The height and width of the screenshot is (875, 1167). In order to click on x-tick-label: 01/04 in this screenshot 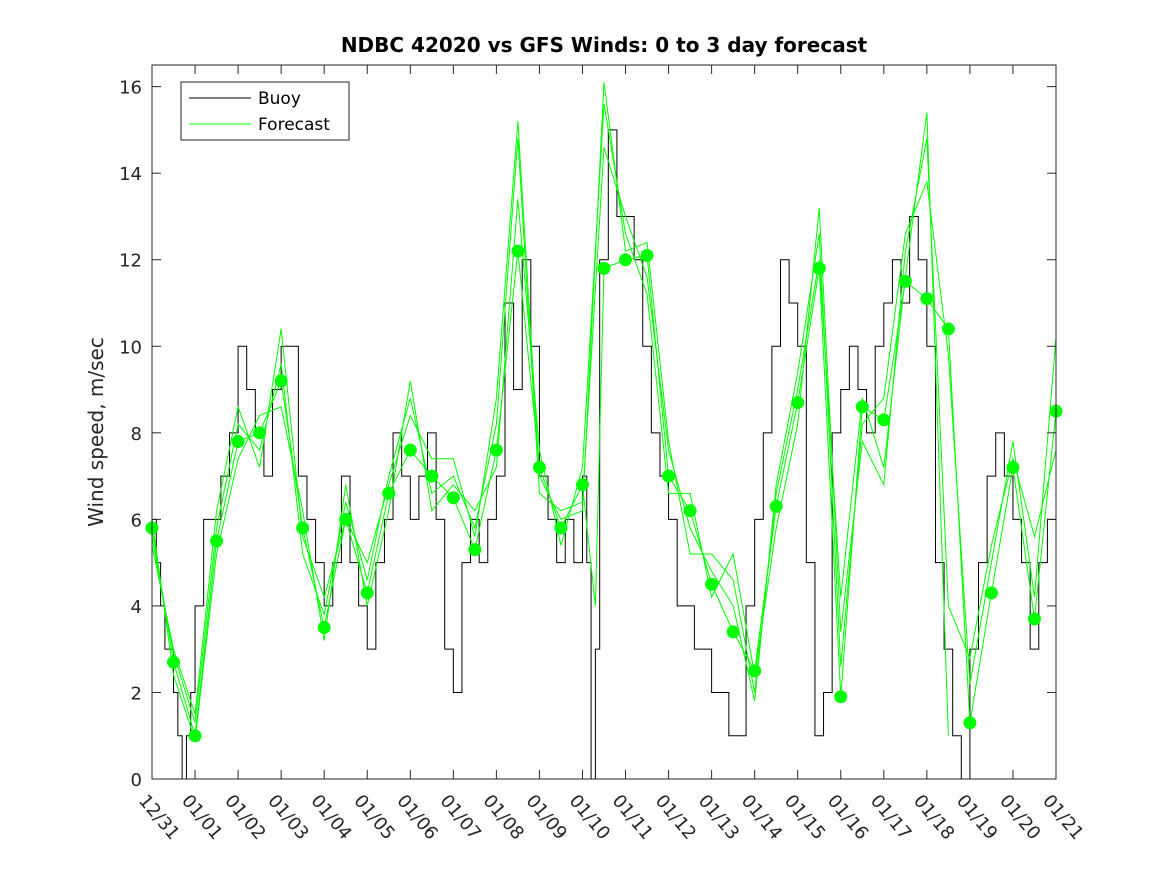, I will do `click(330, 817)`.